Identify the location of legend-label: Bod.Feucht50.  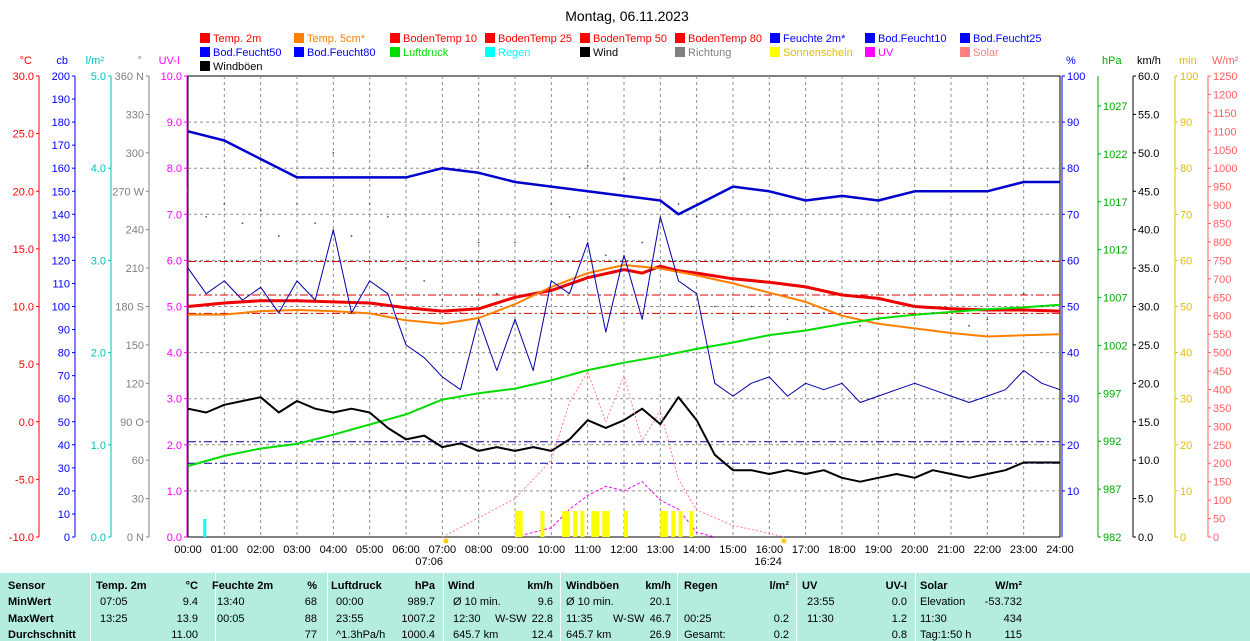
(247, 53).